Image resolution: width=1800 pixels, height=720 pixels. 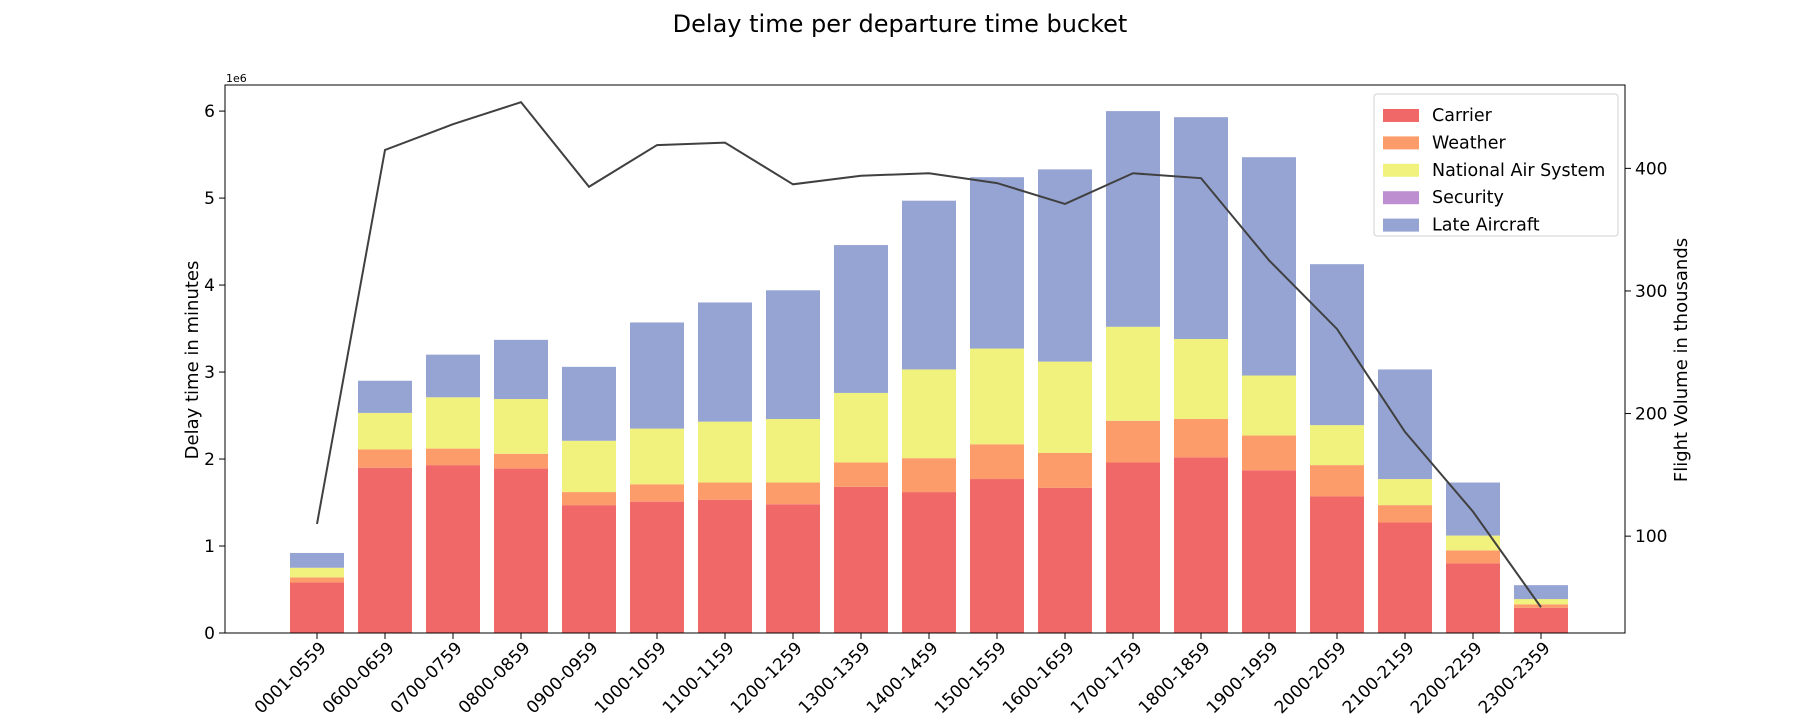 I want to click on bar-late-aircraft-1900-1959, so click(x=1269, y=266).